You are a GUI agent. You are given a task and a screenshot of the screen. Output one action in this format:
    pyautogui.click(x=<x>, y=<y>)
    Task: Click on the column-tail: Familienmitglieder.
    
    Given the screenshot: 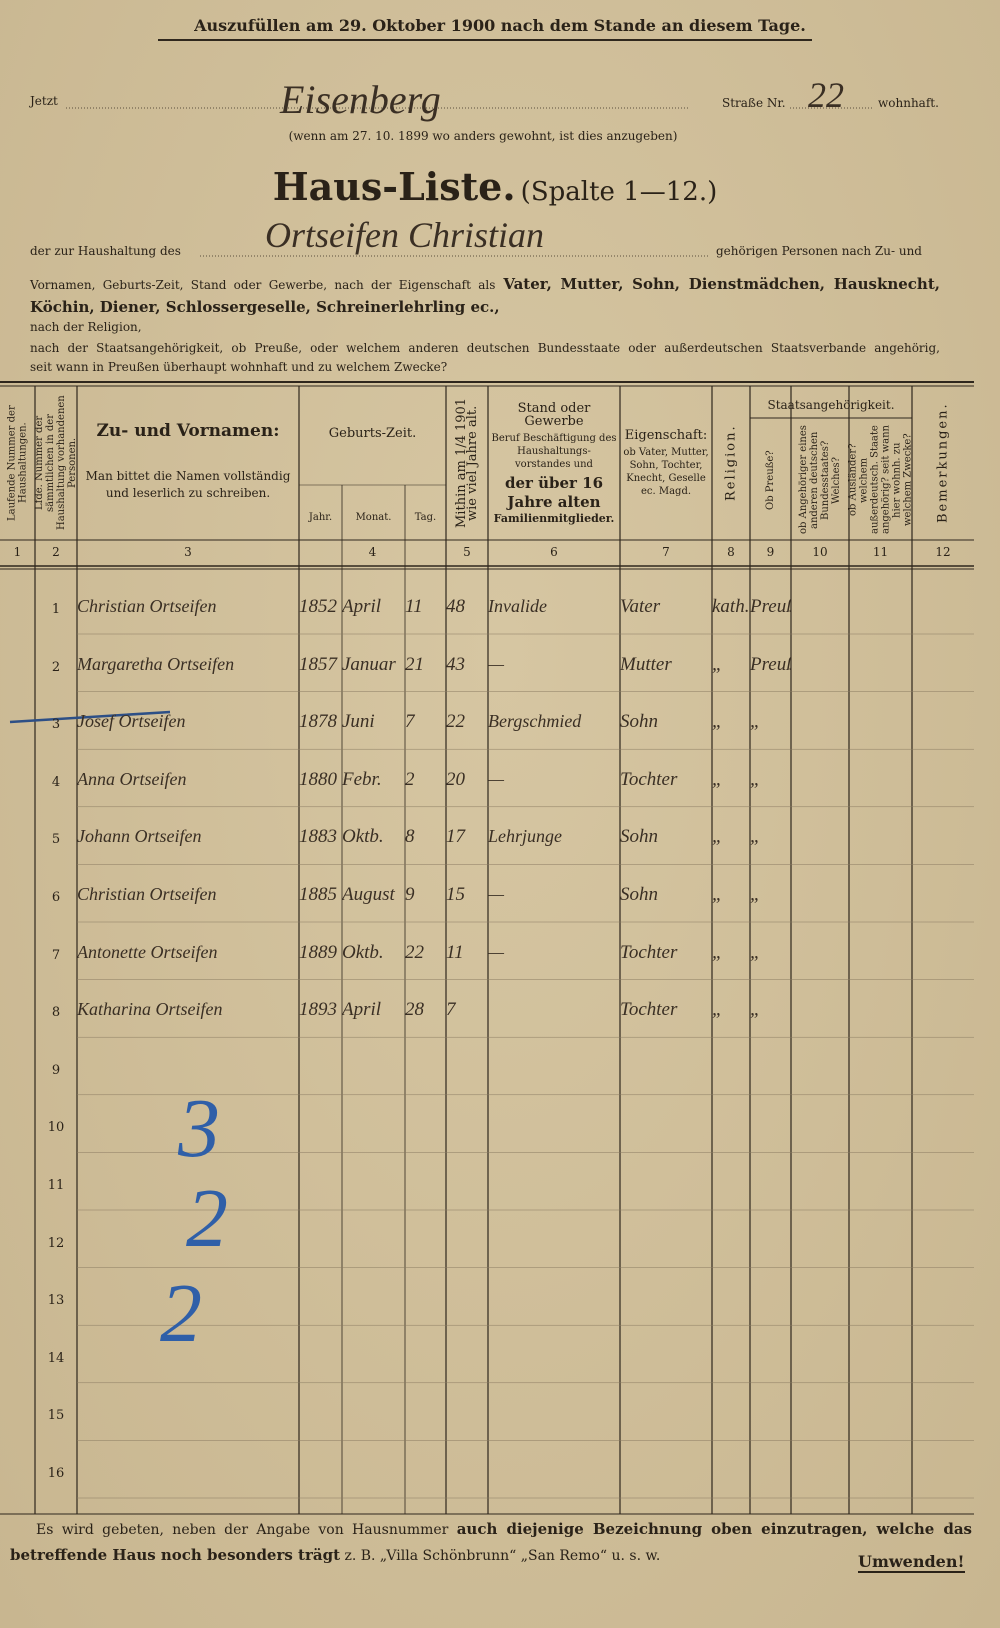 What is the action you would take?
    pyautogui.click(x=554, y=518)
    